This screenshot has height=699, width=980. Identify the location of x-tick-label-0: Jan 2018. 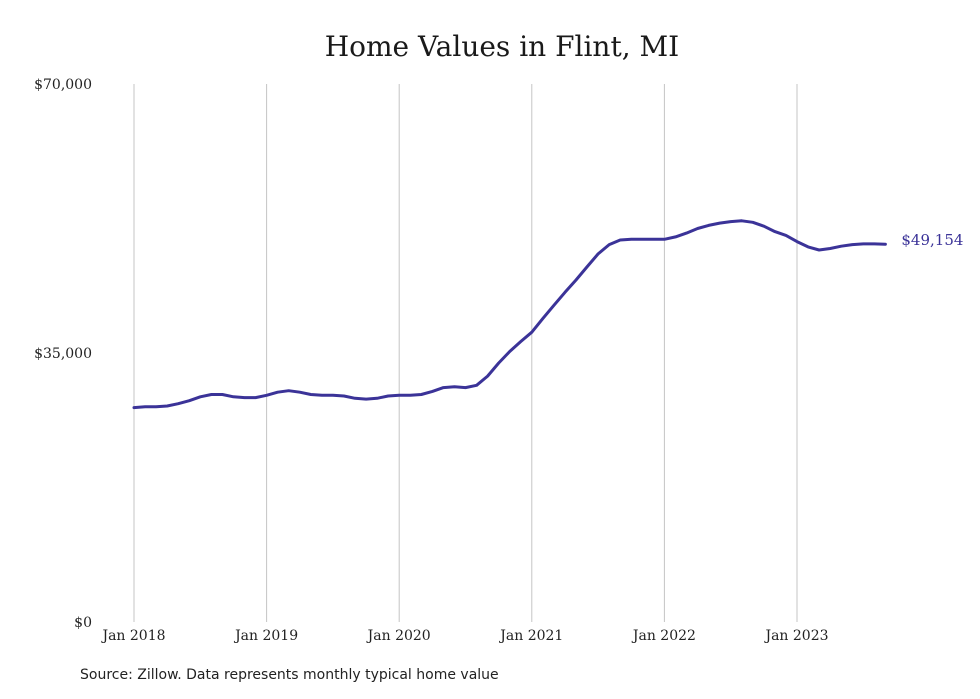
(132, 636).